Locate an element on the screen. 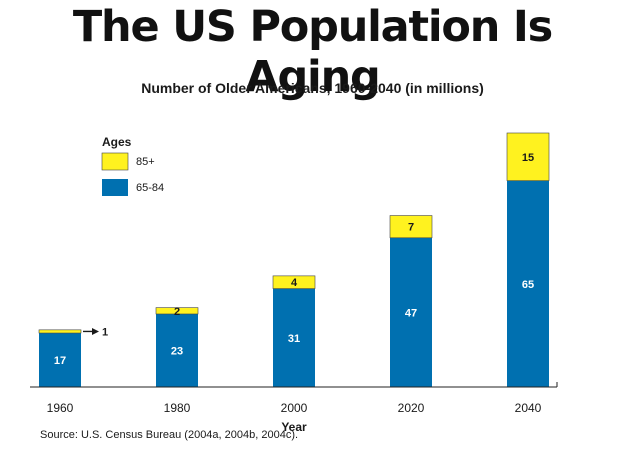 The width and height of the screenshot is (625, 457). legend-title: Ages is located at coordinates (117, 142).